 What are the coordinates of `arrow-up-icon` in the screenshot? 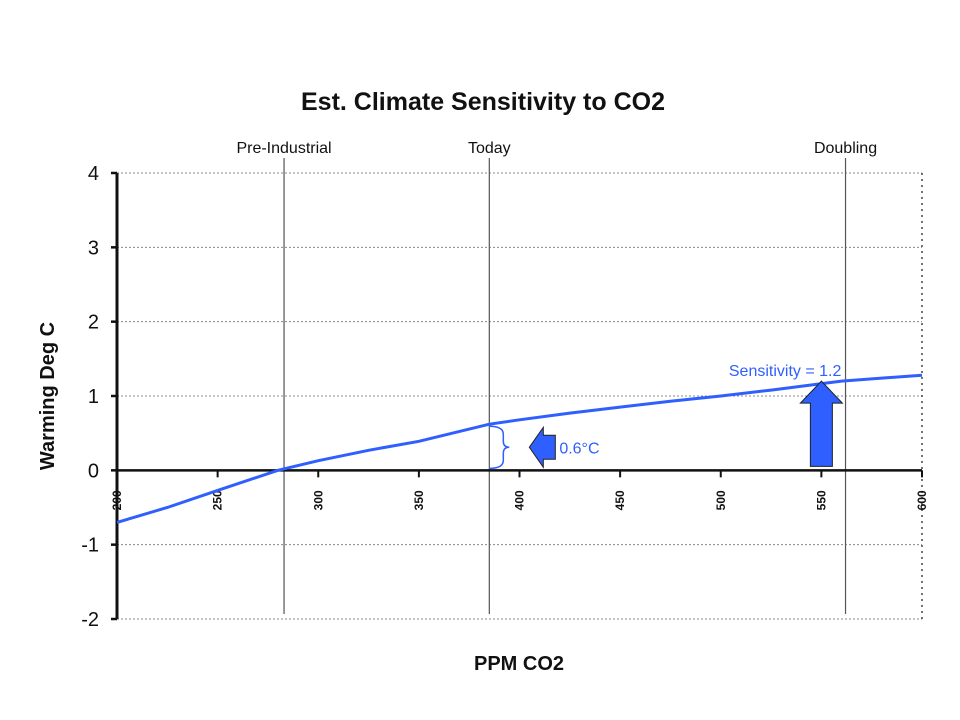 It's located at (821, 423).